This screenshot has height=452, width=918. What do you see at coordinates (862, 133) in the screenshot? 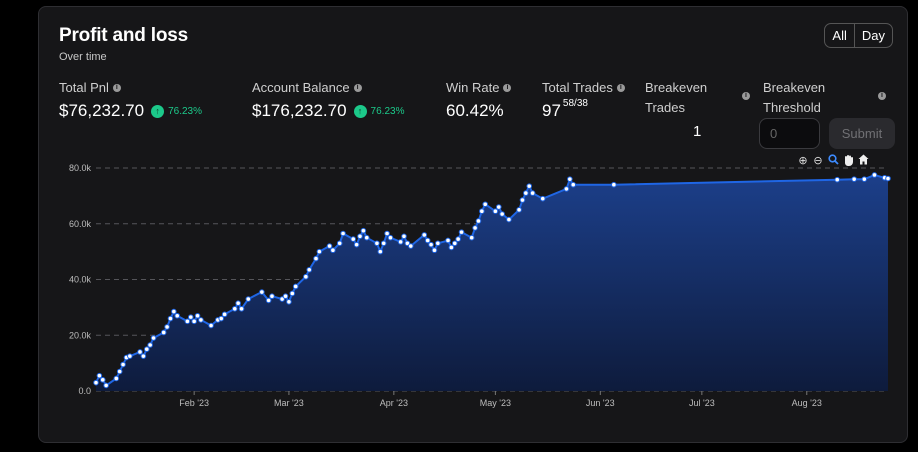
I see `submit-button: Submit` at bounding box center [862, 133].